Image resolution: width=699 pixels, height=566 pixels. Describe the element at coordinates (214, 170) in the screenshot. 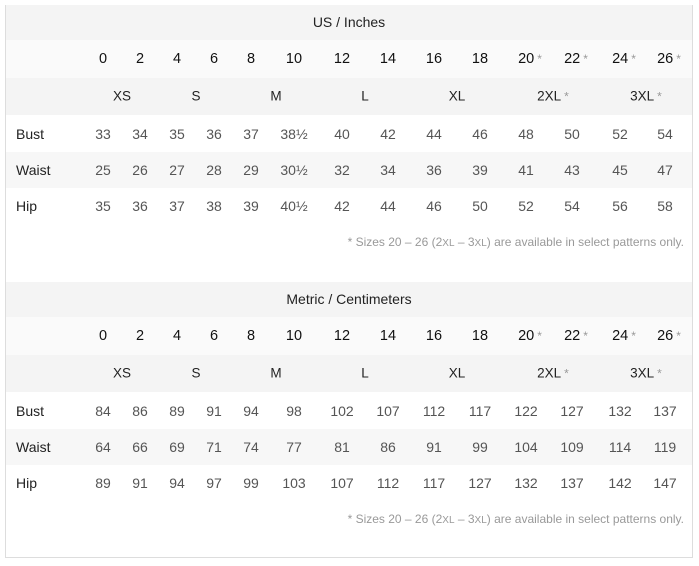

I see `measurement-cell: 28` at that location.